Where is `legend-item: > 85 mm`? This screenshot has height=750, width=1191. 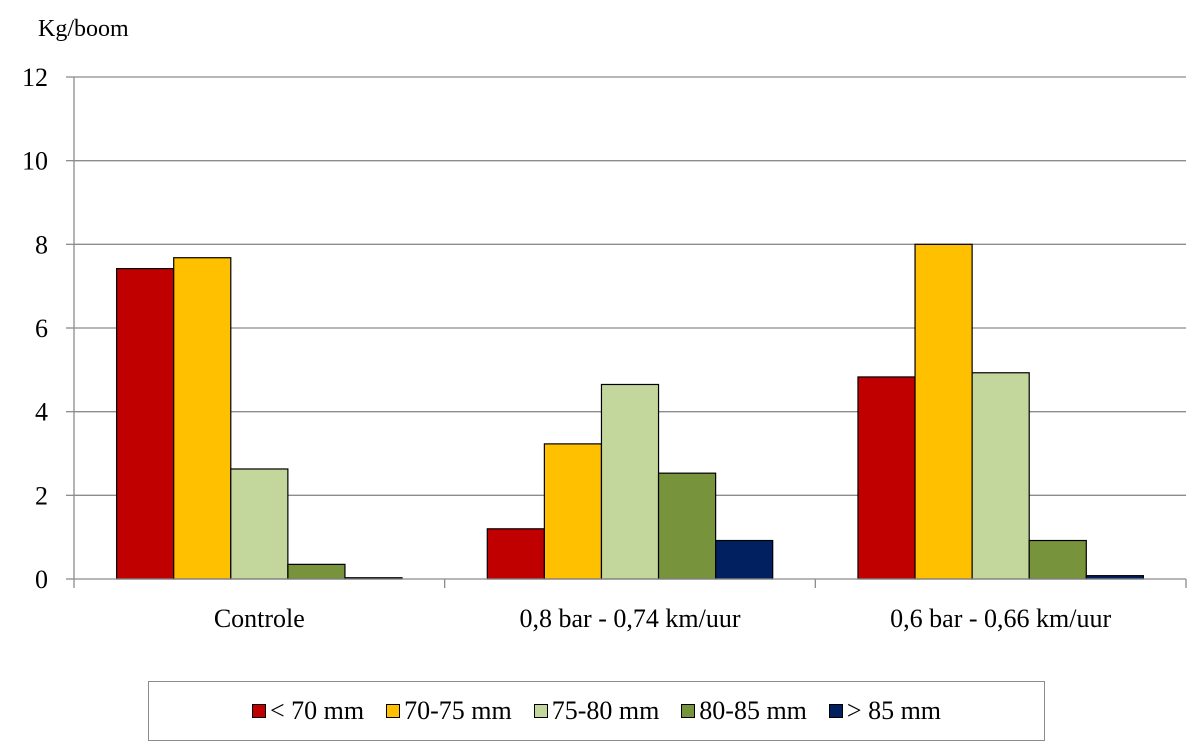 legend-item: > 85 mm is located at coordinates (885, 711).